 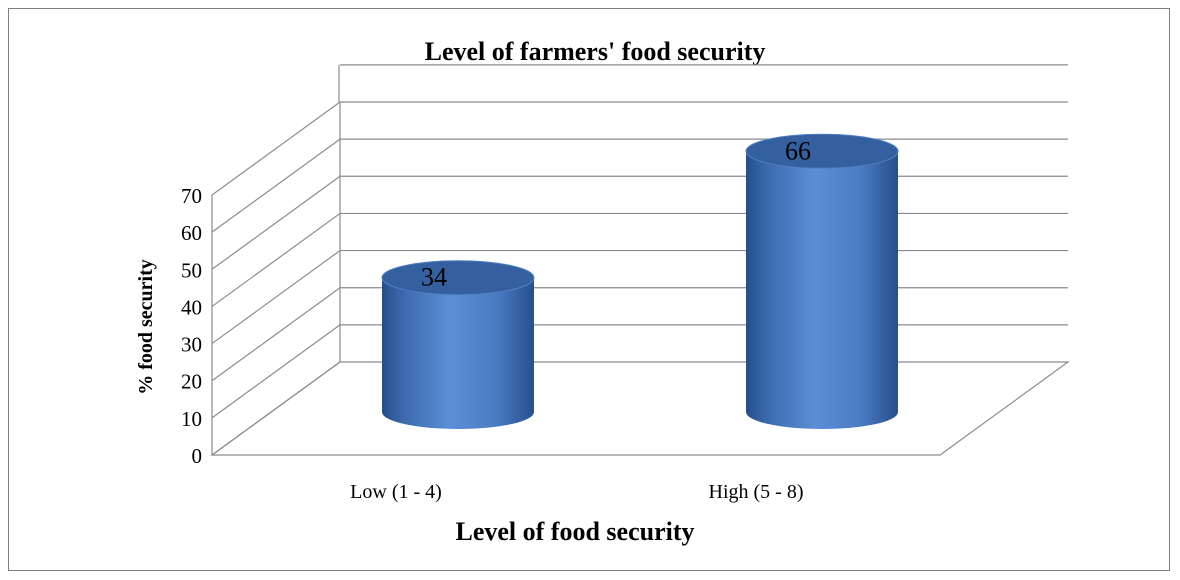 I want to click on y-axis-ticks: 0 10 20 30 40 50 60 70, so click(x=191, y=326).